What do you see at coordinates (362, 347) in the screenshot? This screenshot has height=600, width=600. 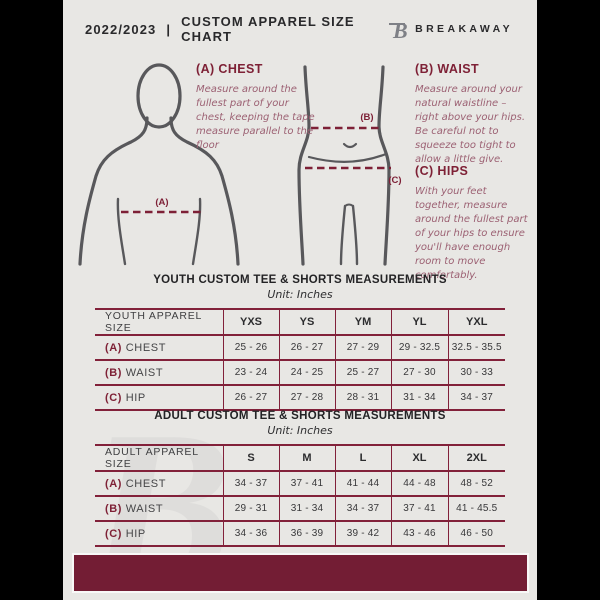 I see `measurement-value: 27 - 29` at bounding box center [362, 347].